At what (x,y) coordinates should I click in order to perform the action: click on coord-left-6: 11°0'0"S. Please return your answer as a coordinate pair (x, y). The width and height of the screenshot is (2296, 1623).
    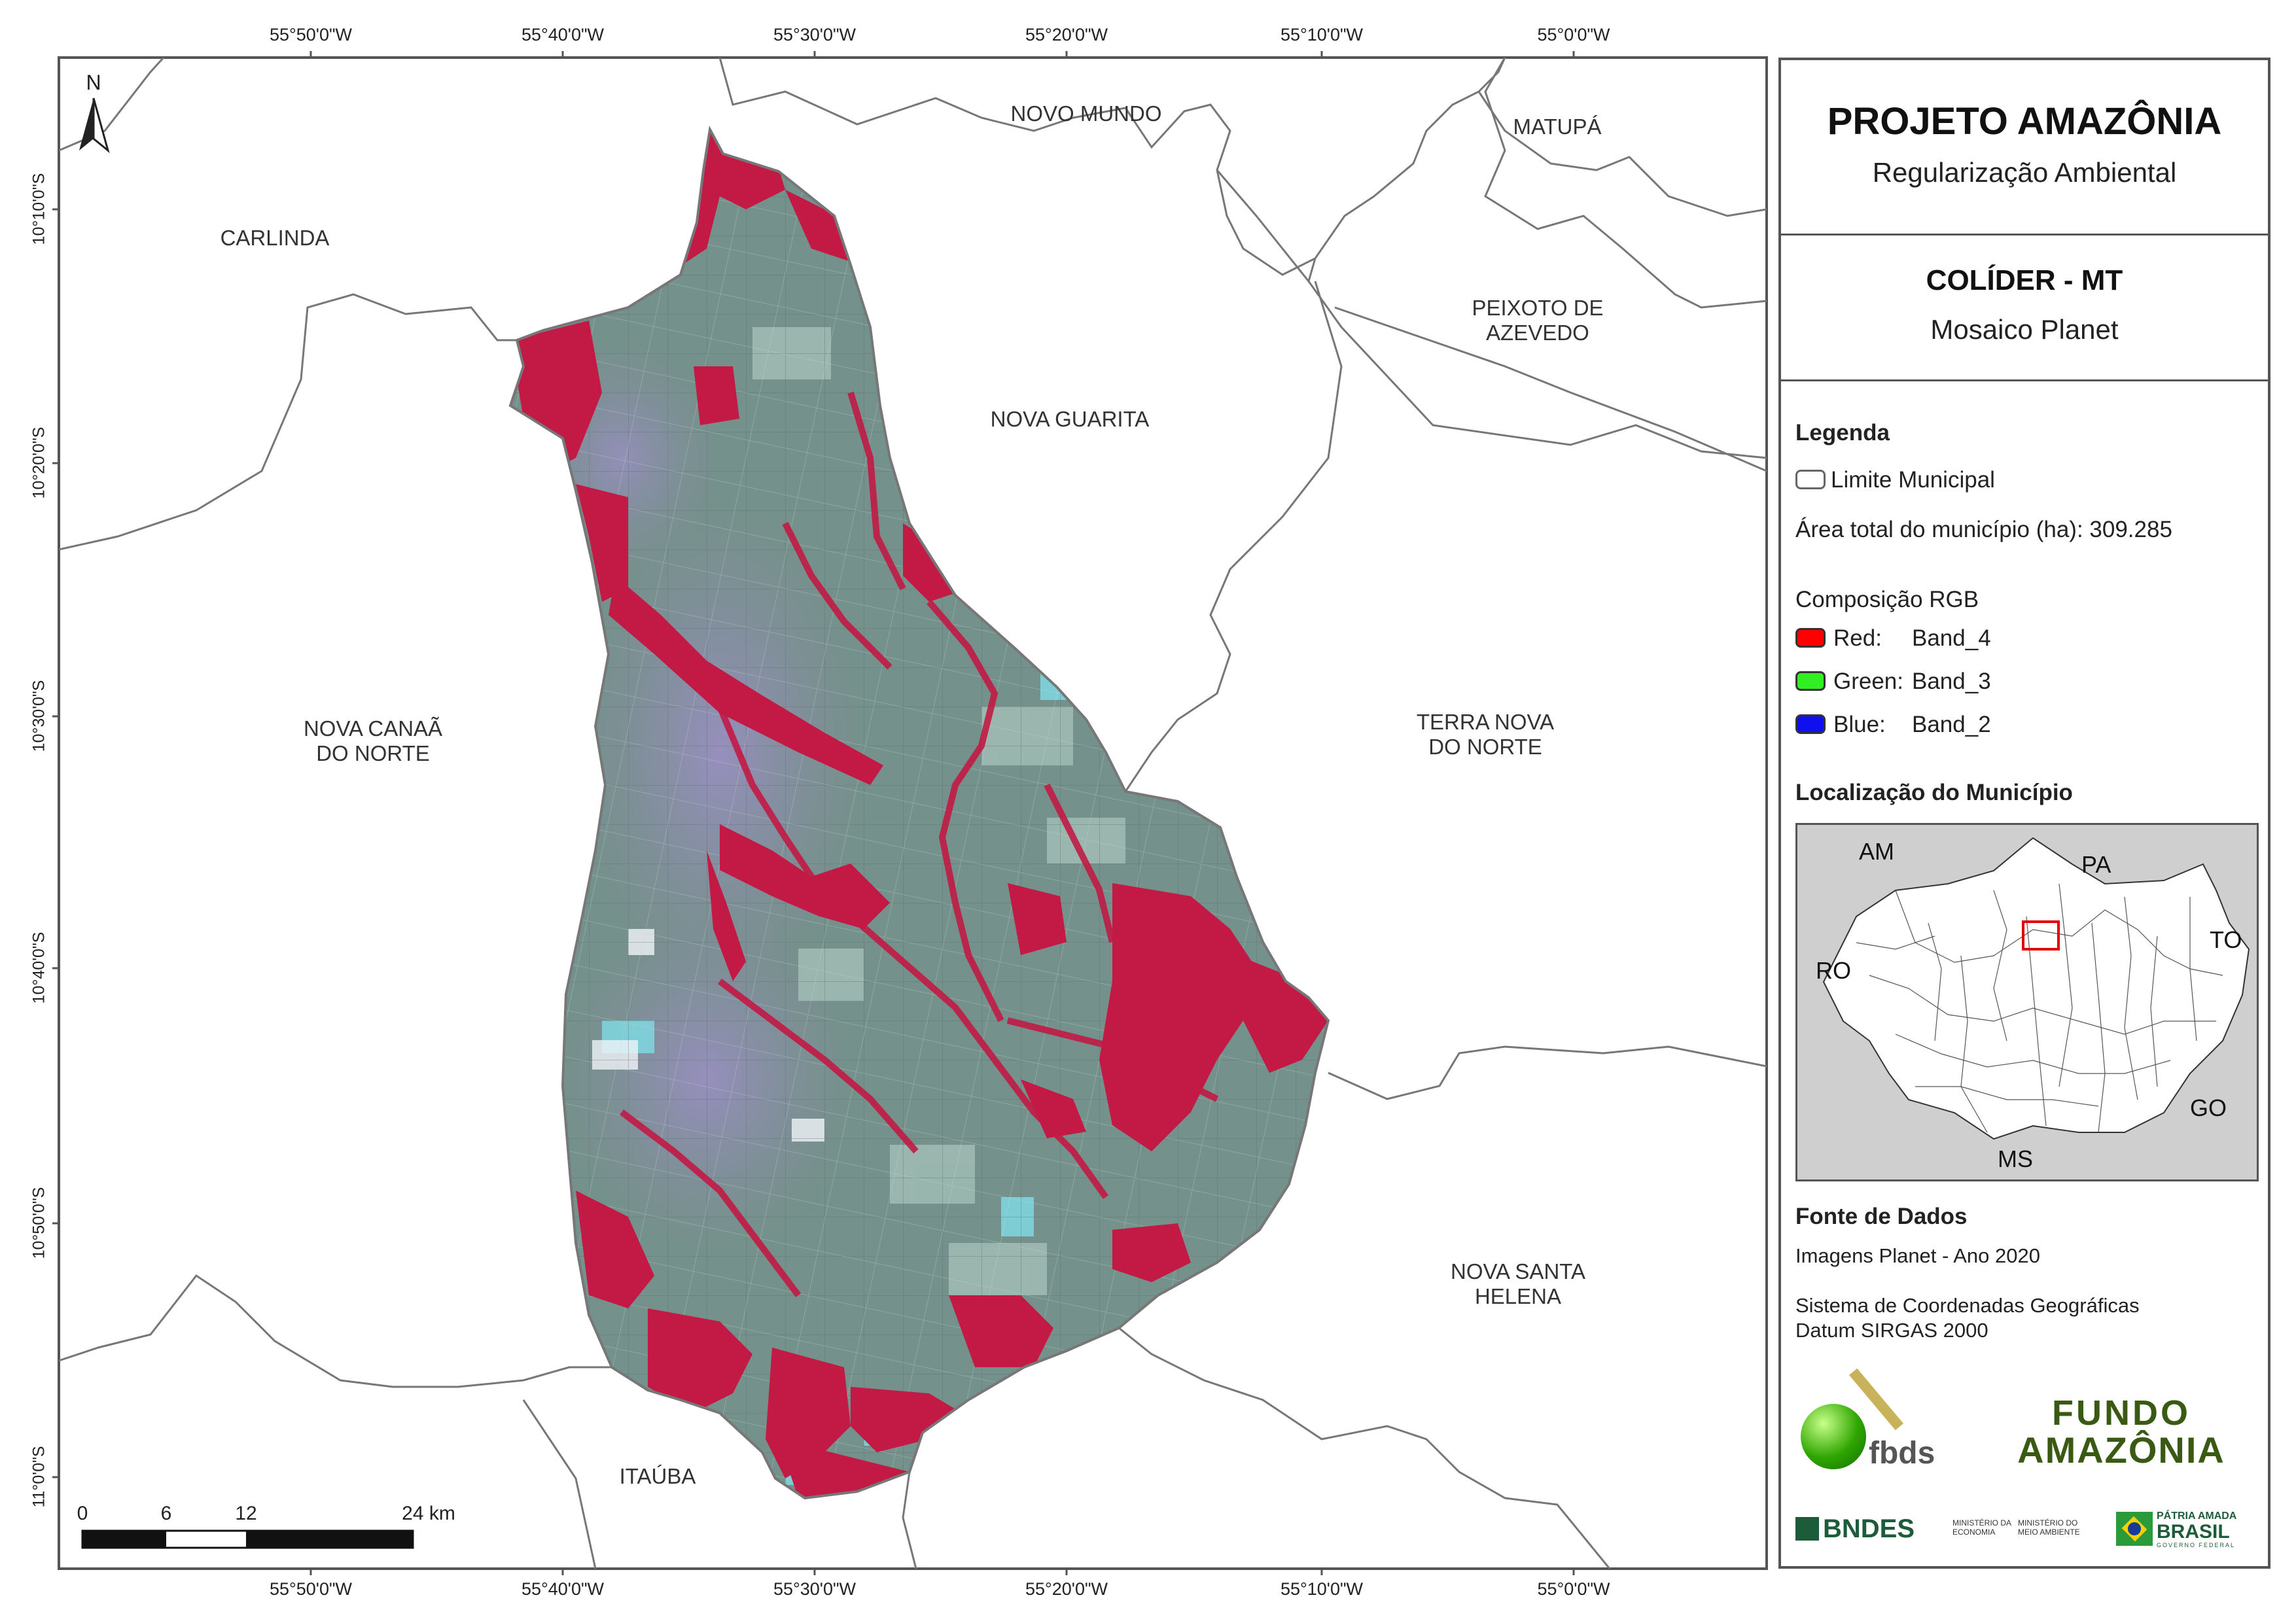
    Looking at the image, I should click on (38, 1477).